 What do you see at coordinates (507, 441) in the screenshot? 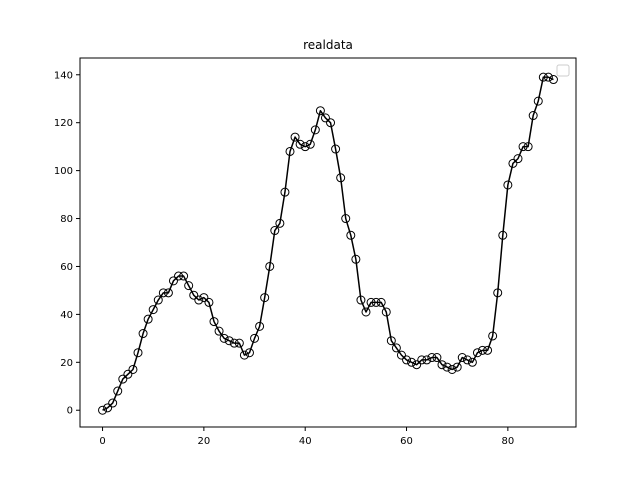
I see `x-tick-label: 80` at bounding box center [507, 441].